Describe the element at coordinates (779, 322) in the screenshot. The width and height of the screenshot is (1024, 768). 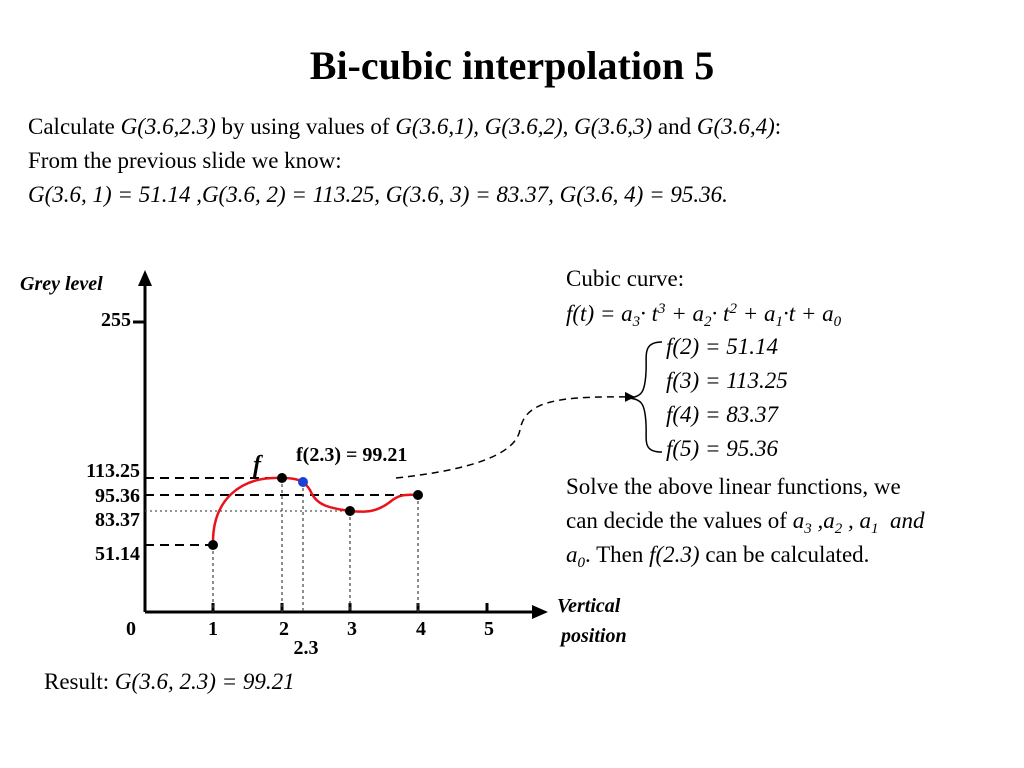
I see `formula-sub-1: 1` at that location.